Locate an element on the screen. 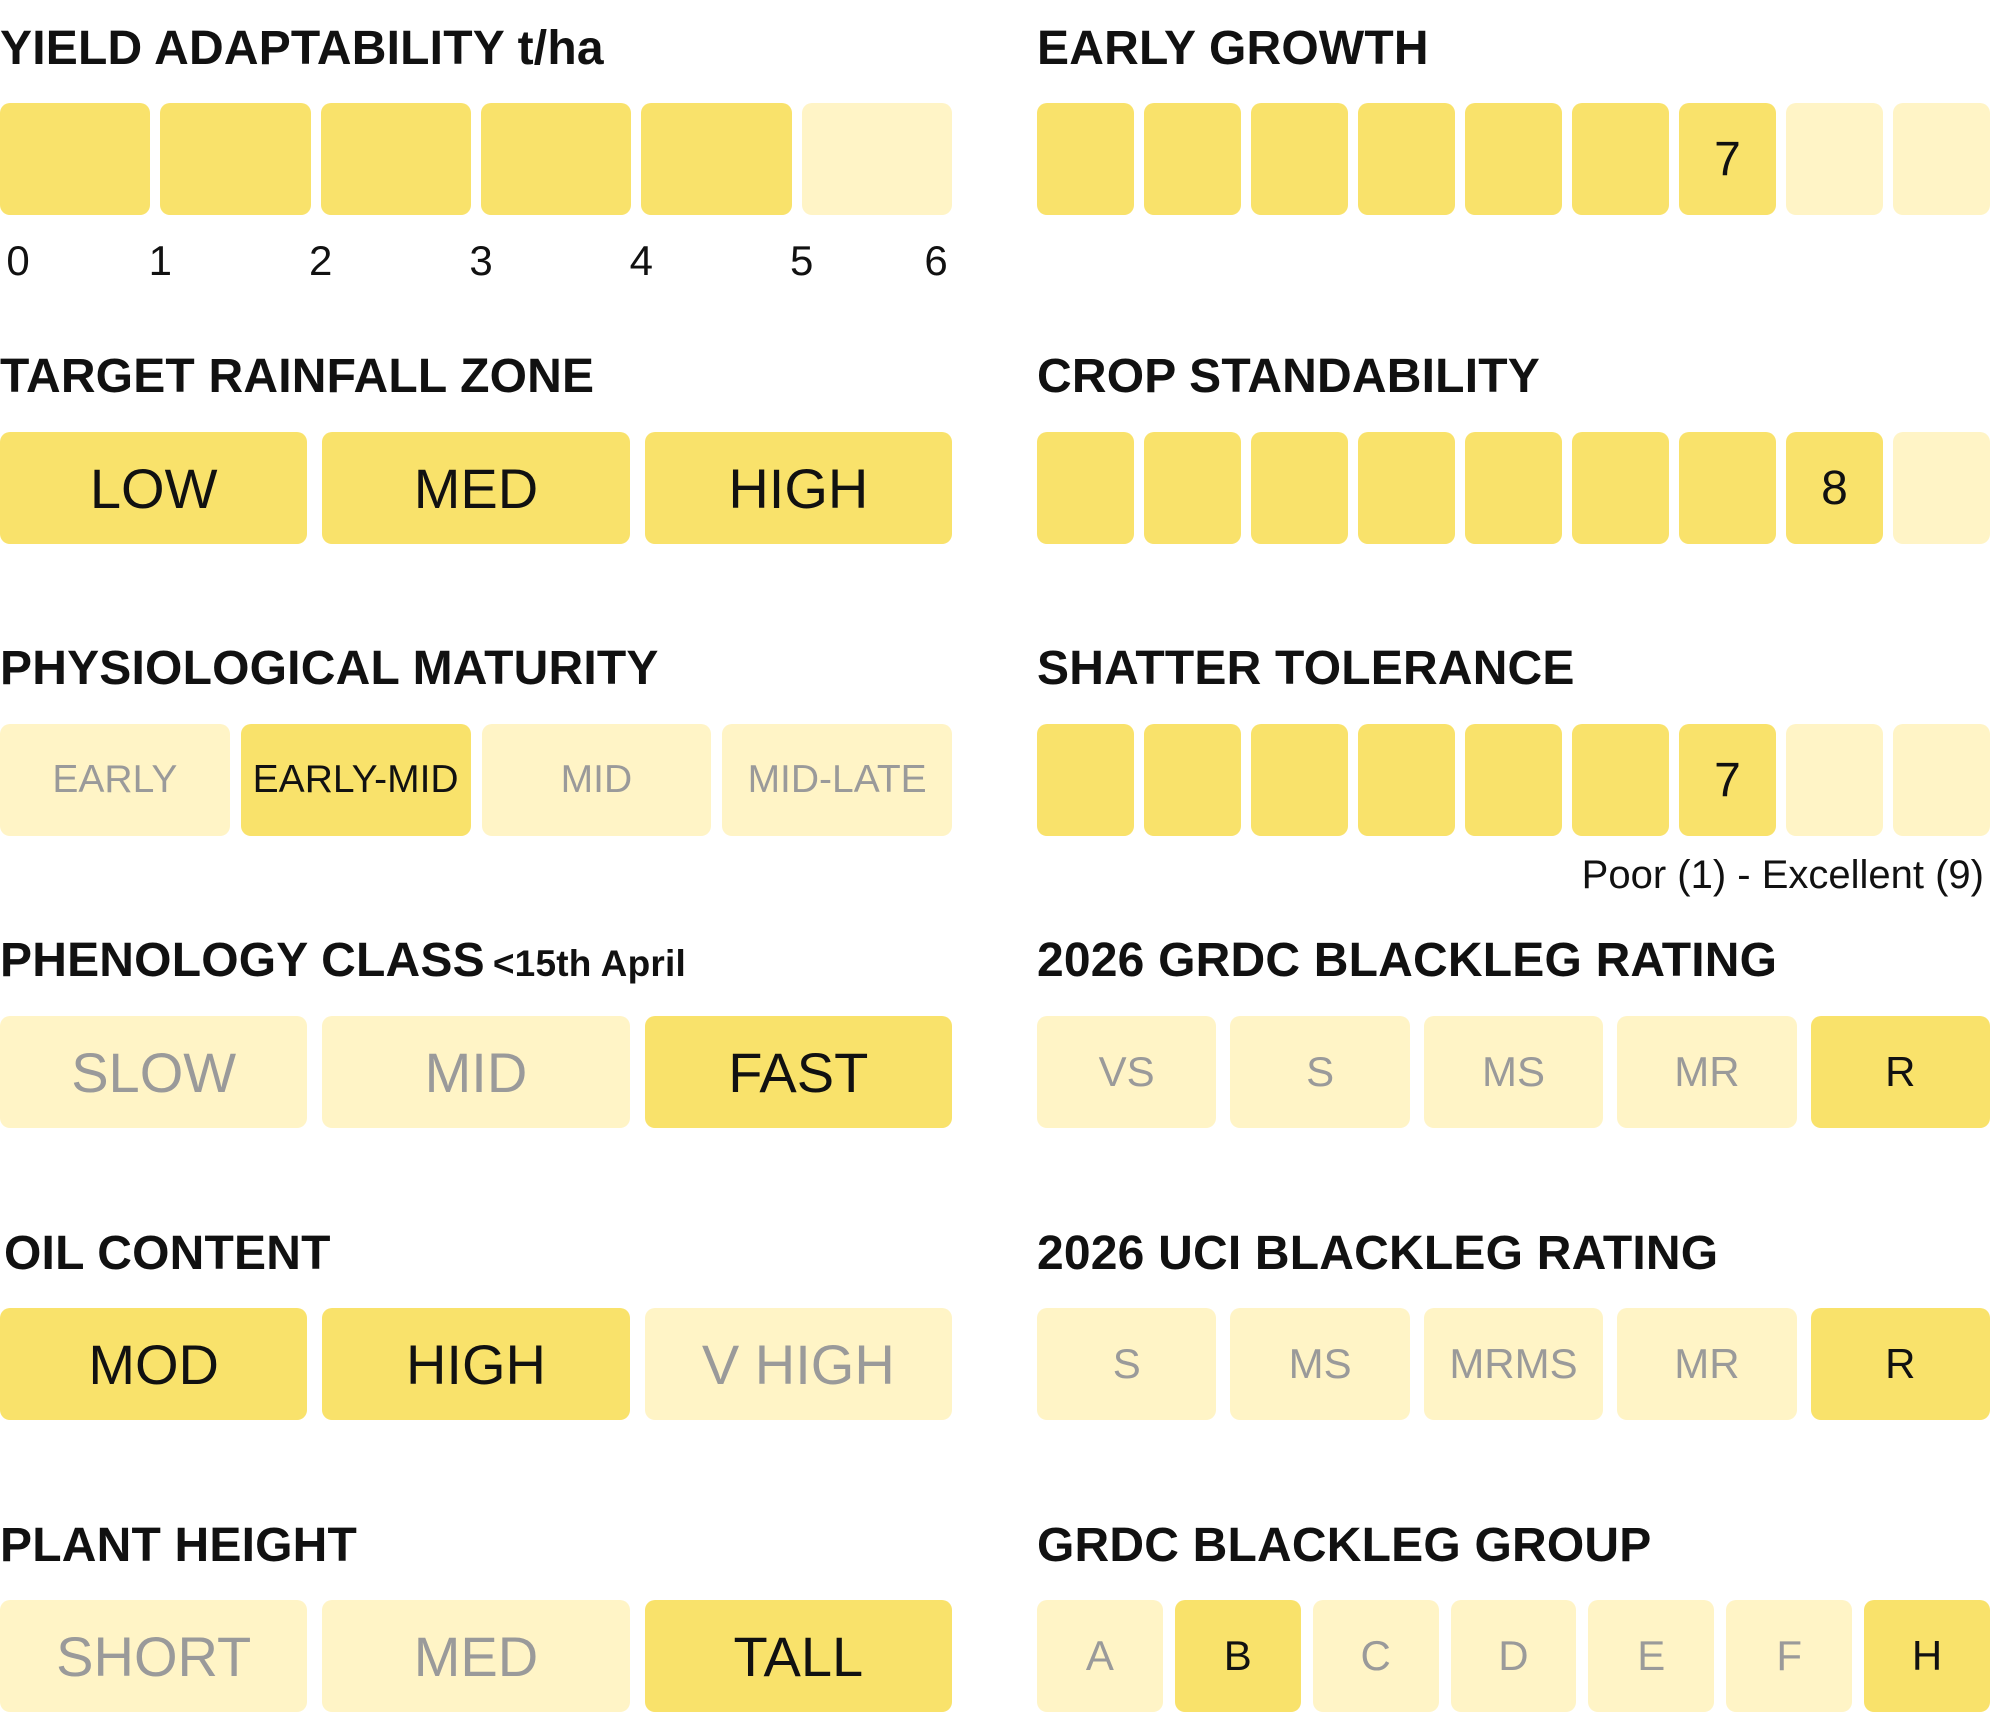  uci-rating-option-ms: MS is located at coordinates (1320, 1364).